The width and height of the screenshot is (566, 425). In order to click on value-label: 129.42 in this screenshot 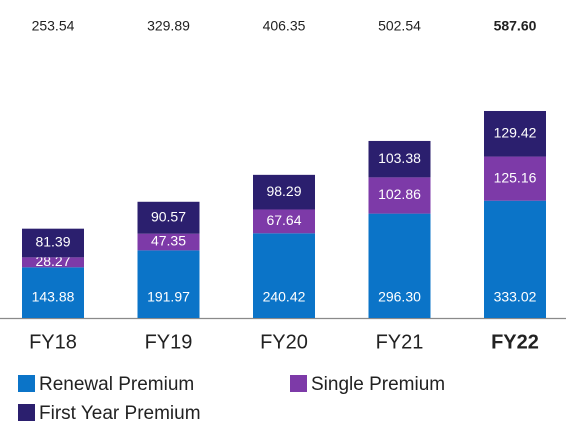, I will do `click(515, 132)`.